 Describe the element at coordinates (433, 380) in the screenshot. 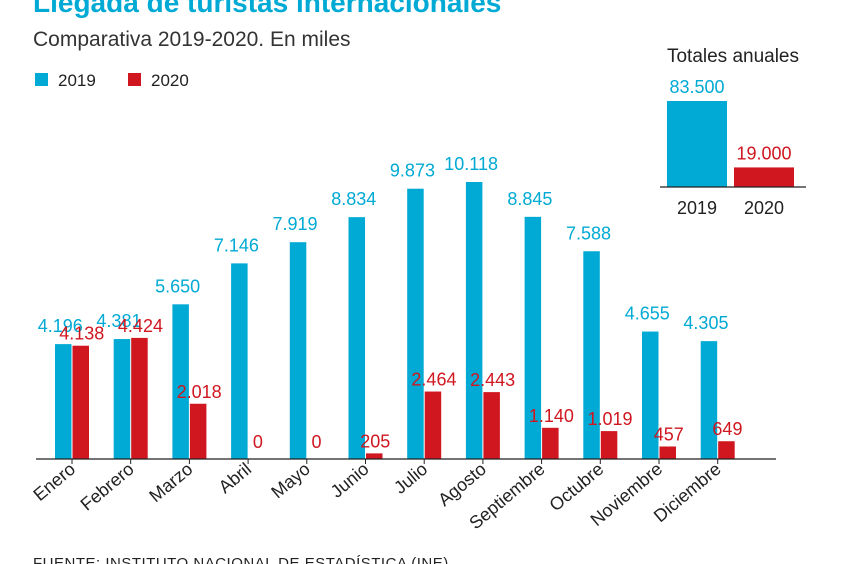

I see `value-label-2020-julio: 2.464` at that location.